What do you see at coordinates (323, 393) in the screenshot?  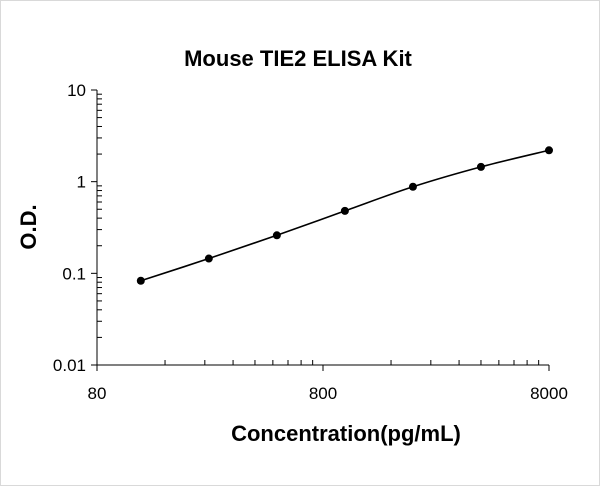 I see `x-tick-label: 800` at bounding box center [323, 393].